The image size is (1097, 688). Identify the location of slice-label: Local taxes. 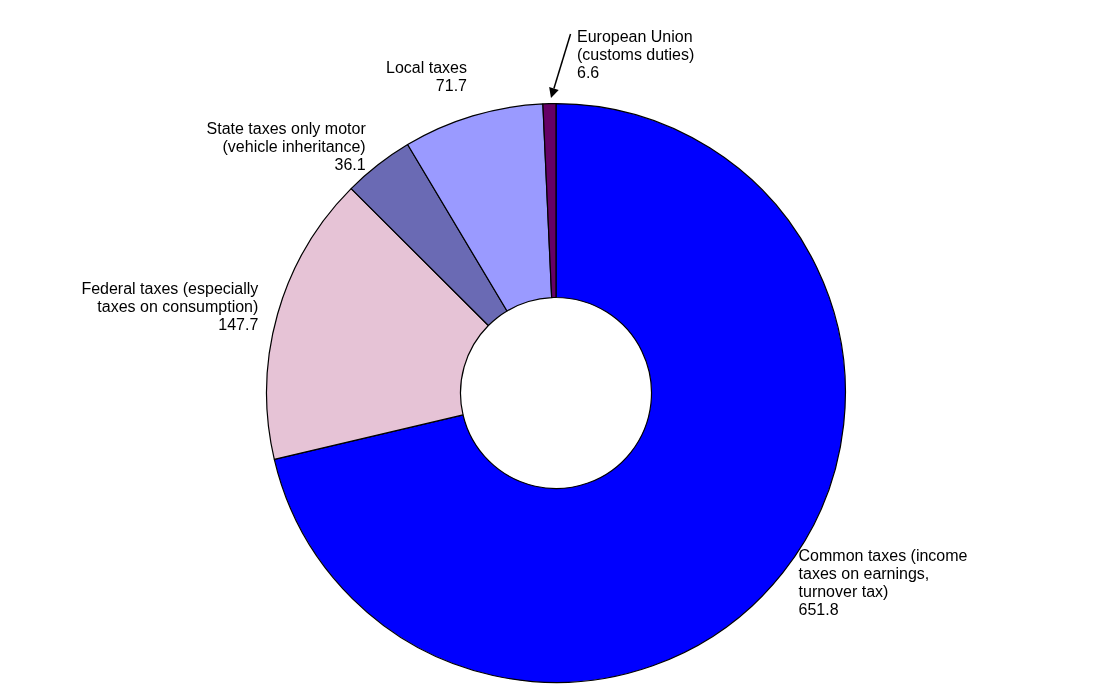
(426, 68).